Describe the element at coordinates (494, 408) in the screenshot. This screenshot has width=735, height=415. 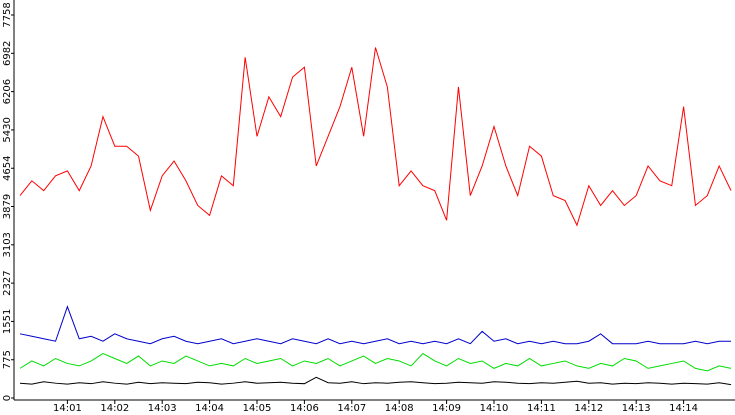
I see `x-tick-label: 14:10` at that location.